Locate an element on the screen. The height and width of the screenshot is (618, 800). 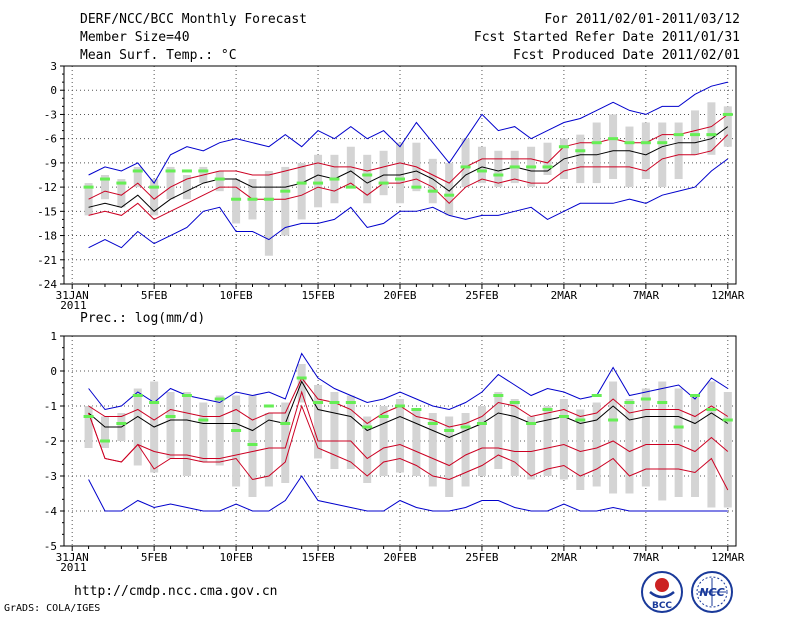
y-tick-label: -3 is located at coordinates (50, 476).